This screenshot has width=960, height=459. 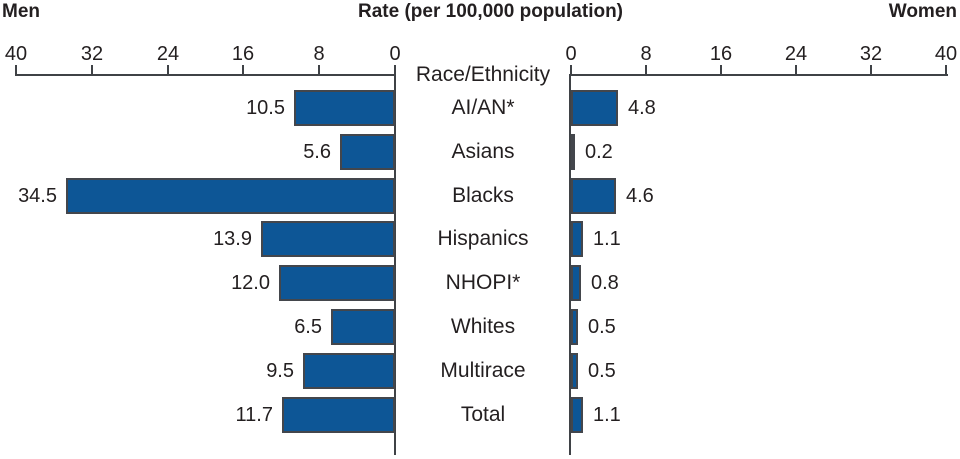 I want to click on women-value-label: 0.8, so click(x=605, y=283).